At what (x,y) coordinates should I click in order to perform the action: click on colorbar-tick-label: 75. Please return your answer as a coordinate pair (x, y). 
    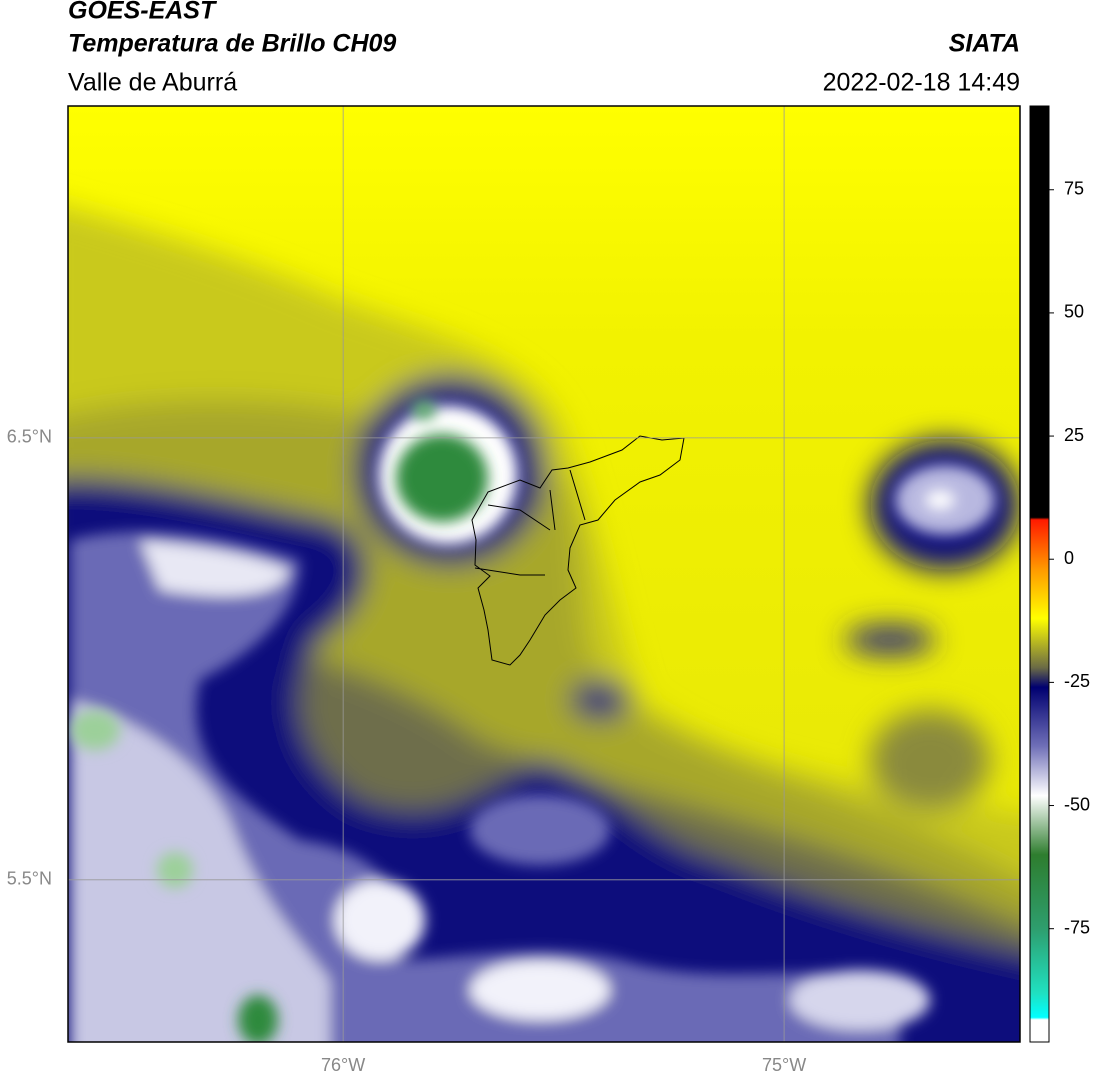
    Looking at the image, I should click on (1074, 188).